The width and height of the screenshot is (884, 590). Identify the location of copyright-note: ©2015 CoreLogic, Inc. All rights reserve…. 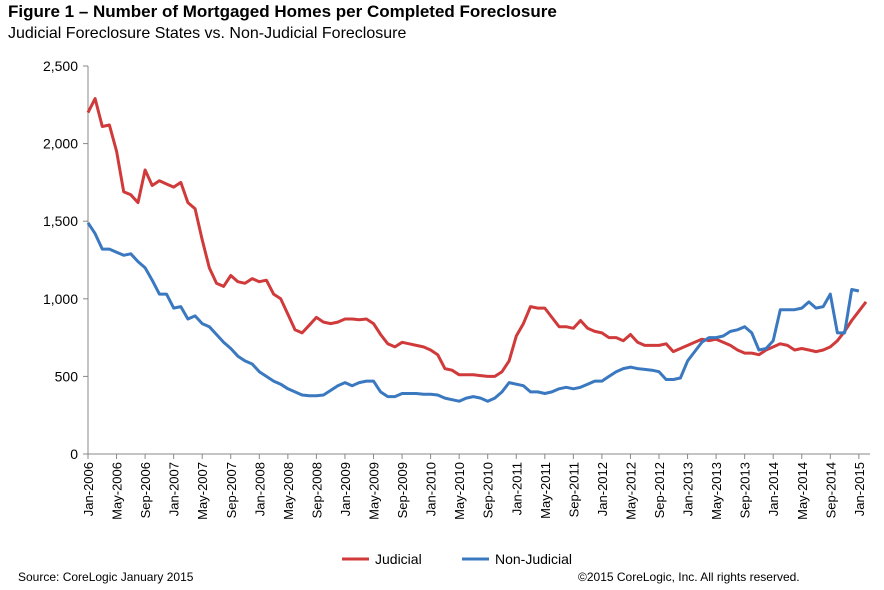
(689, 577).